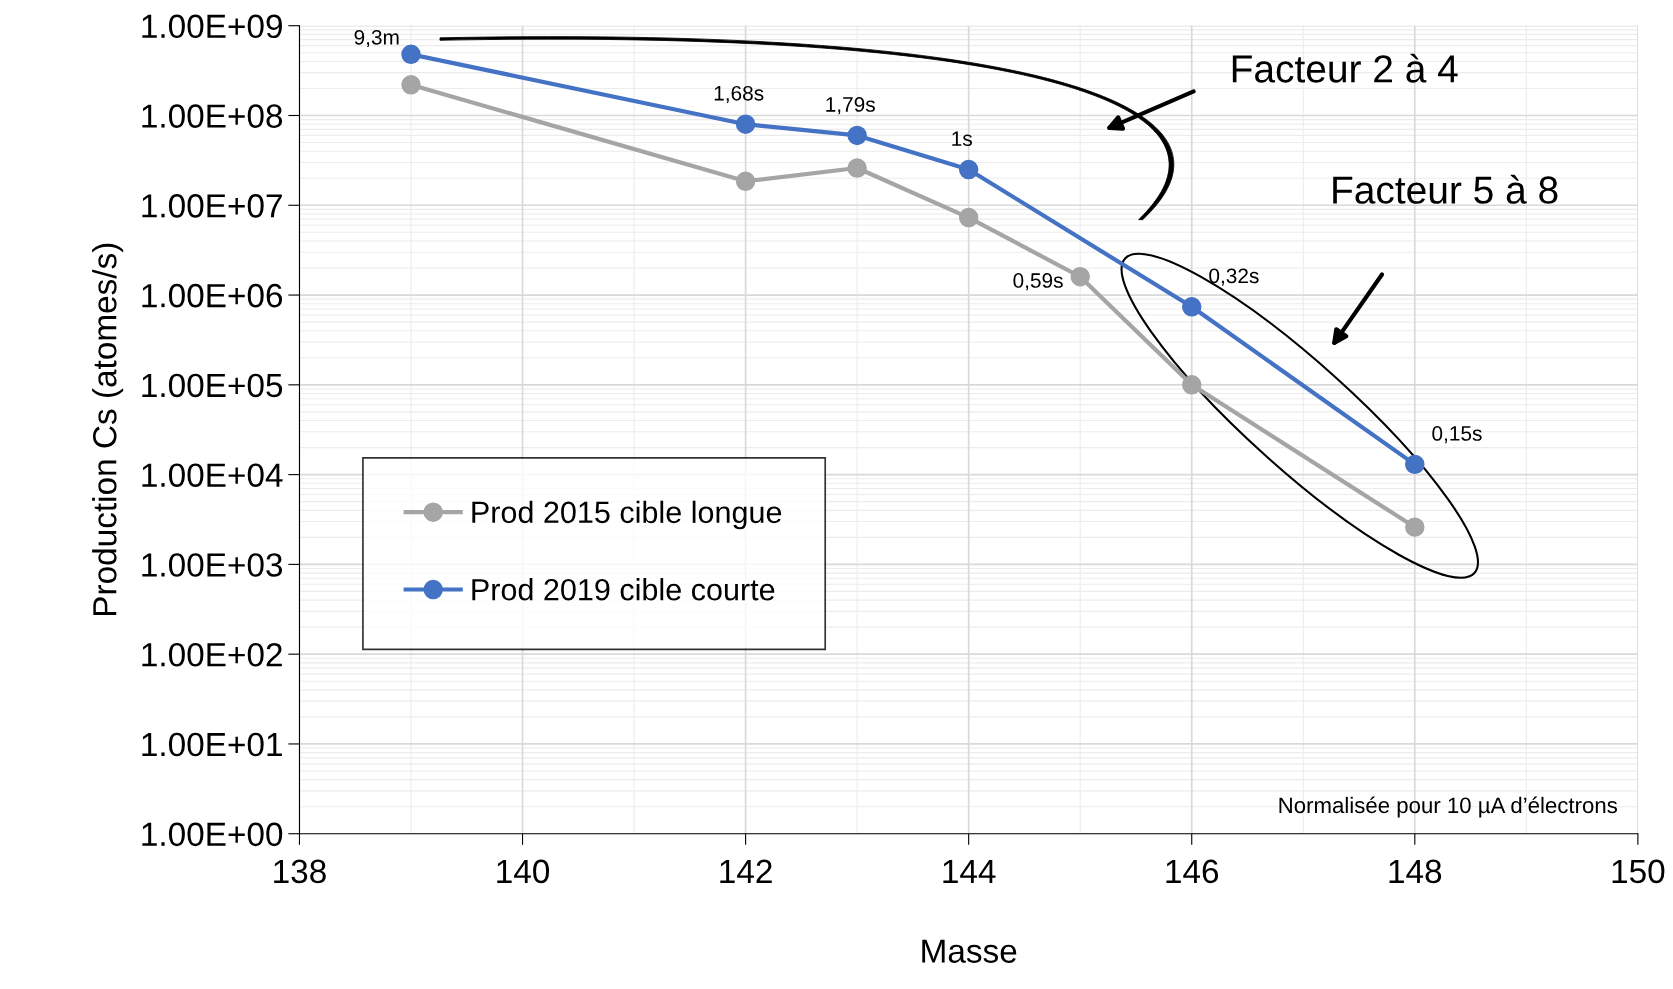 This screenshot has height=989, width=1673. What do you see at coordinates (212, 385) in the screenshot?
I see `y-tick-label: 1.00E+05` at bounding box center [212, 385].